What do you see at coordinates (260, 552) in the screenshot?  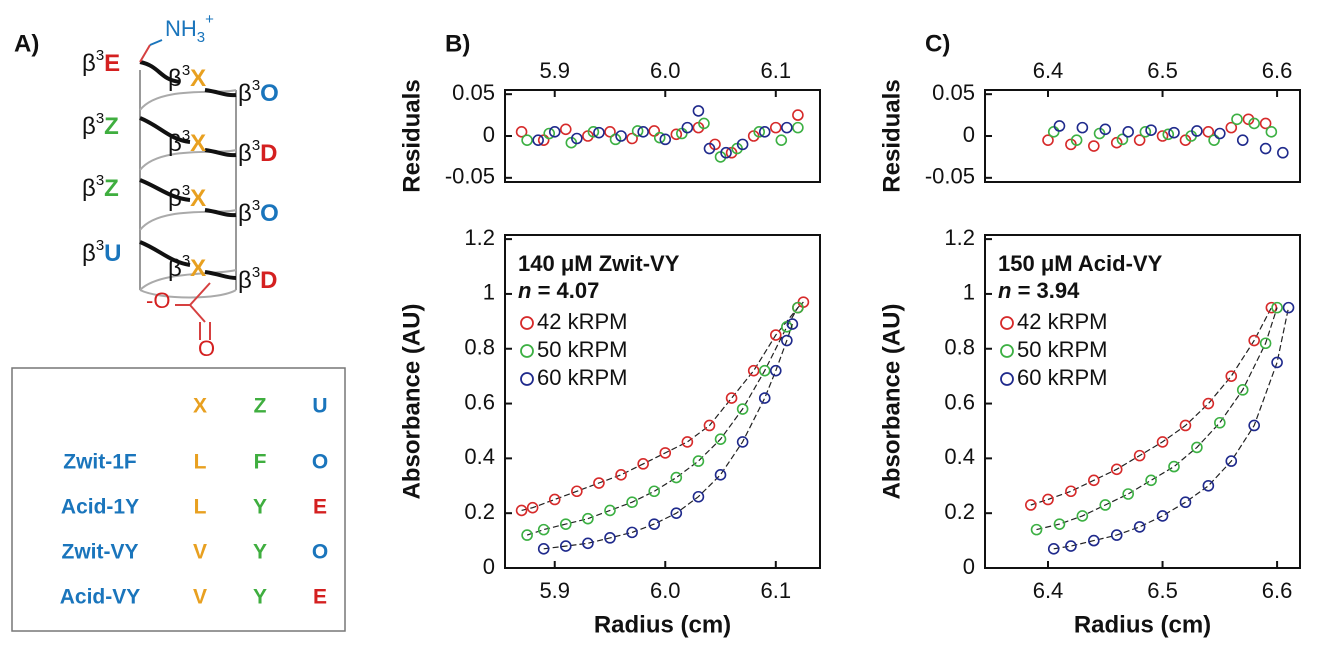 I see `table-cell: Y` at bounding box center [260, 552].